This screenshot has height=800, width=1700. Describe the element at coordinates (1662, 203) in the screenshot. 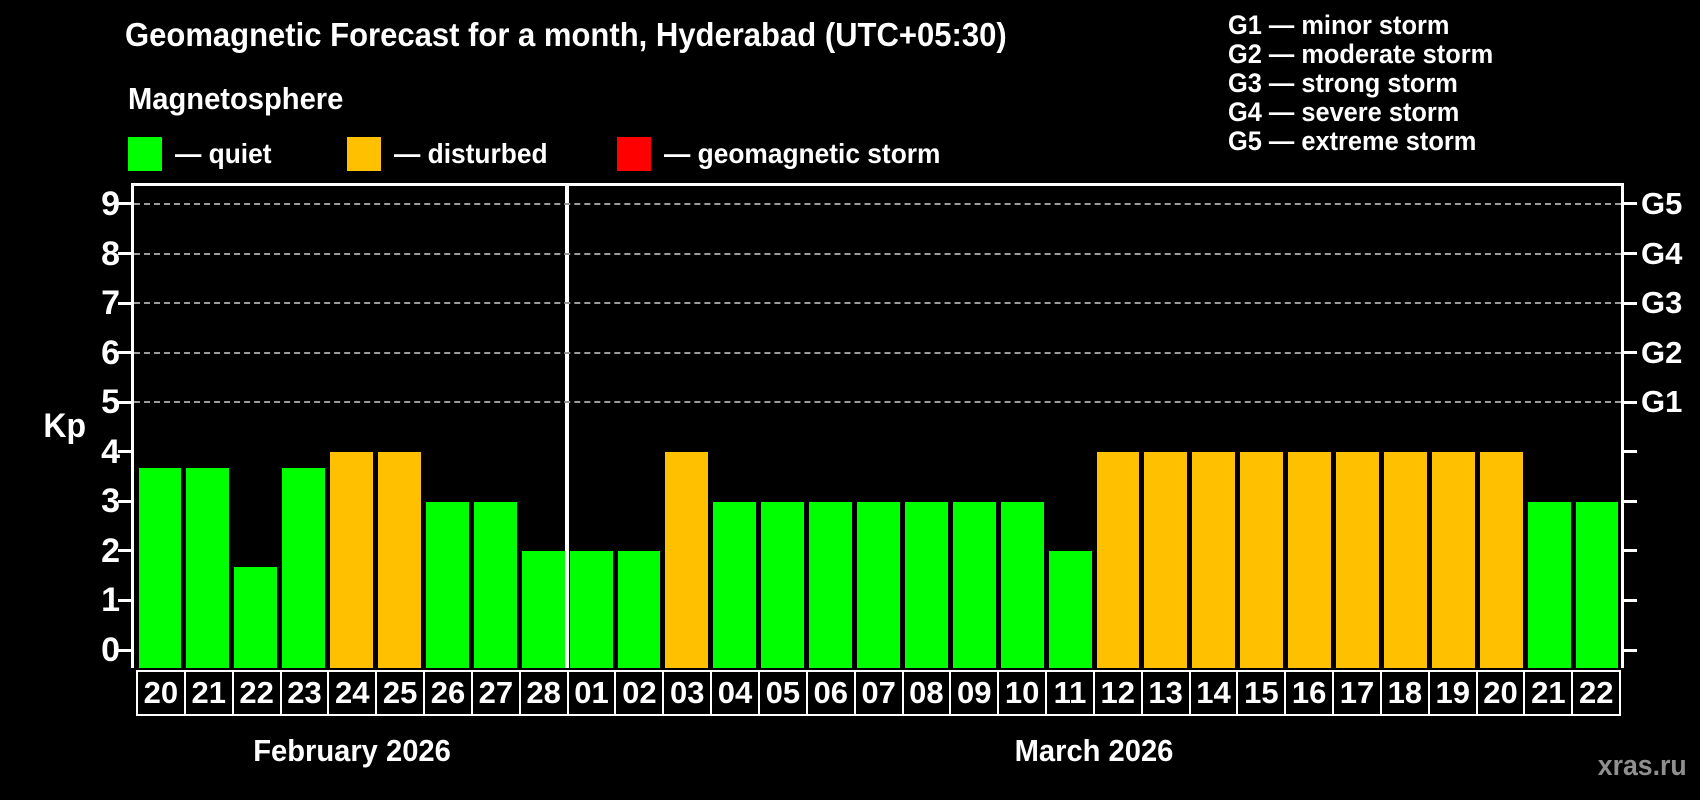

I see `g-level-label: G5` at that location.